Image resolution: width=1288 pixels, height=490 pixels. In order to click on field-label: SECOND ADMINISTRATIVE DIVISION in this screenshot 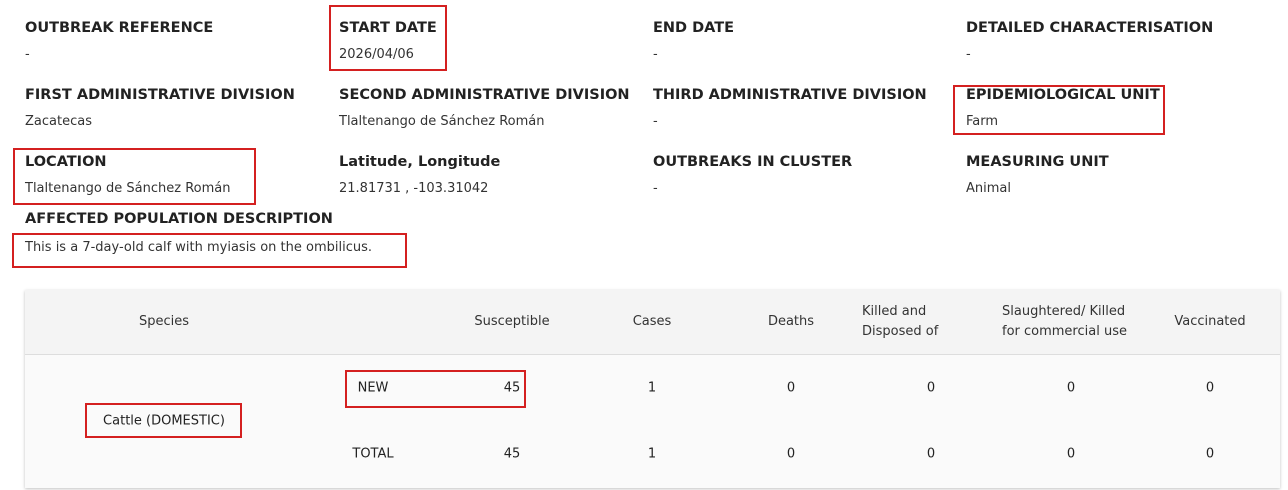, I will do `click(484, 95)`.